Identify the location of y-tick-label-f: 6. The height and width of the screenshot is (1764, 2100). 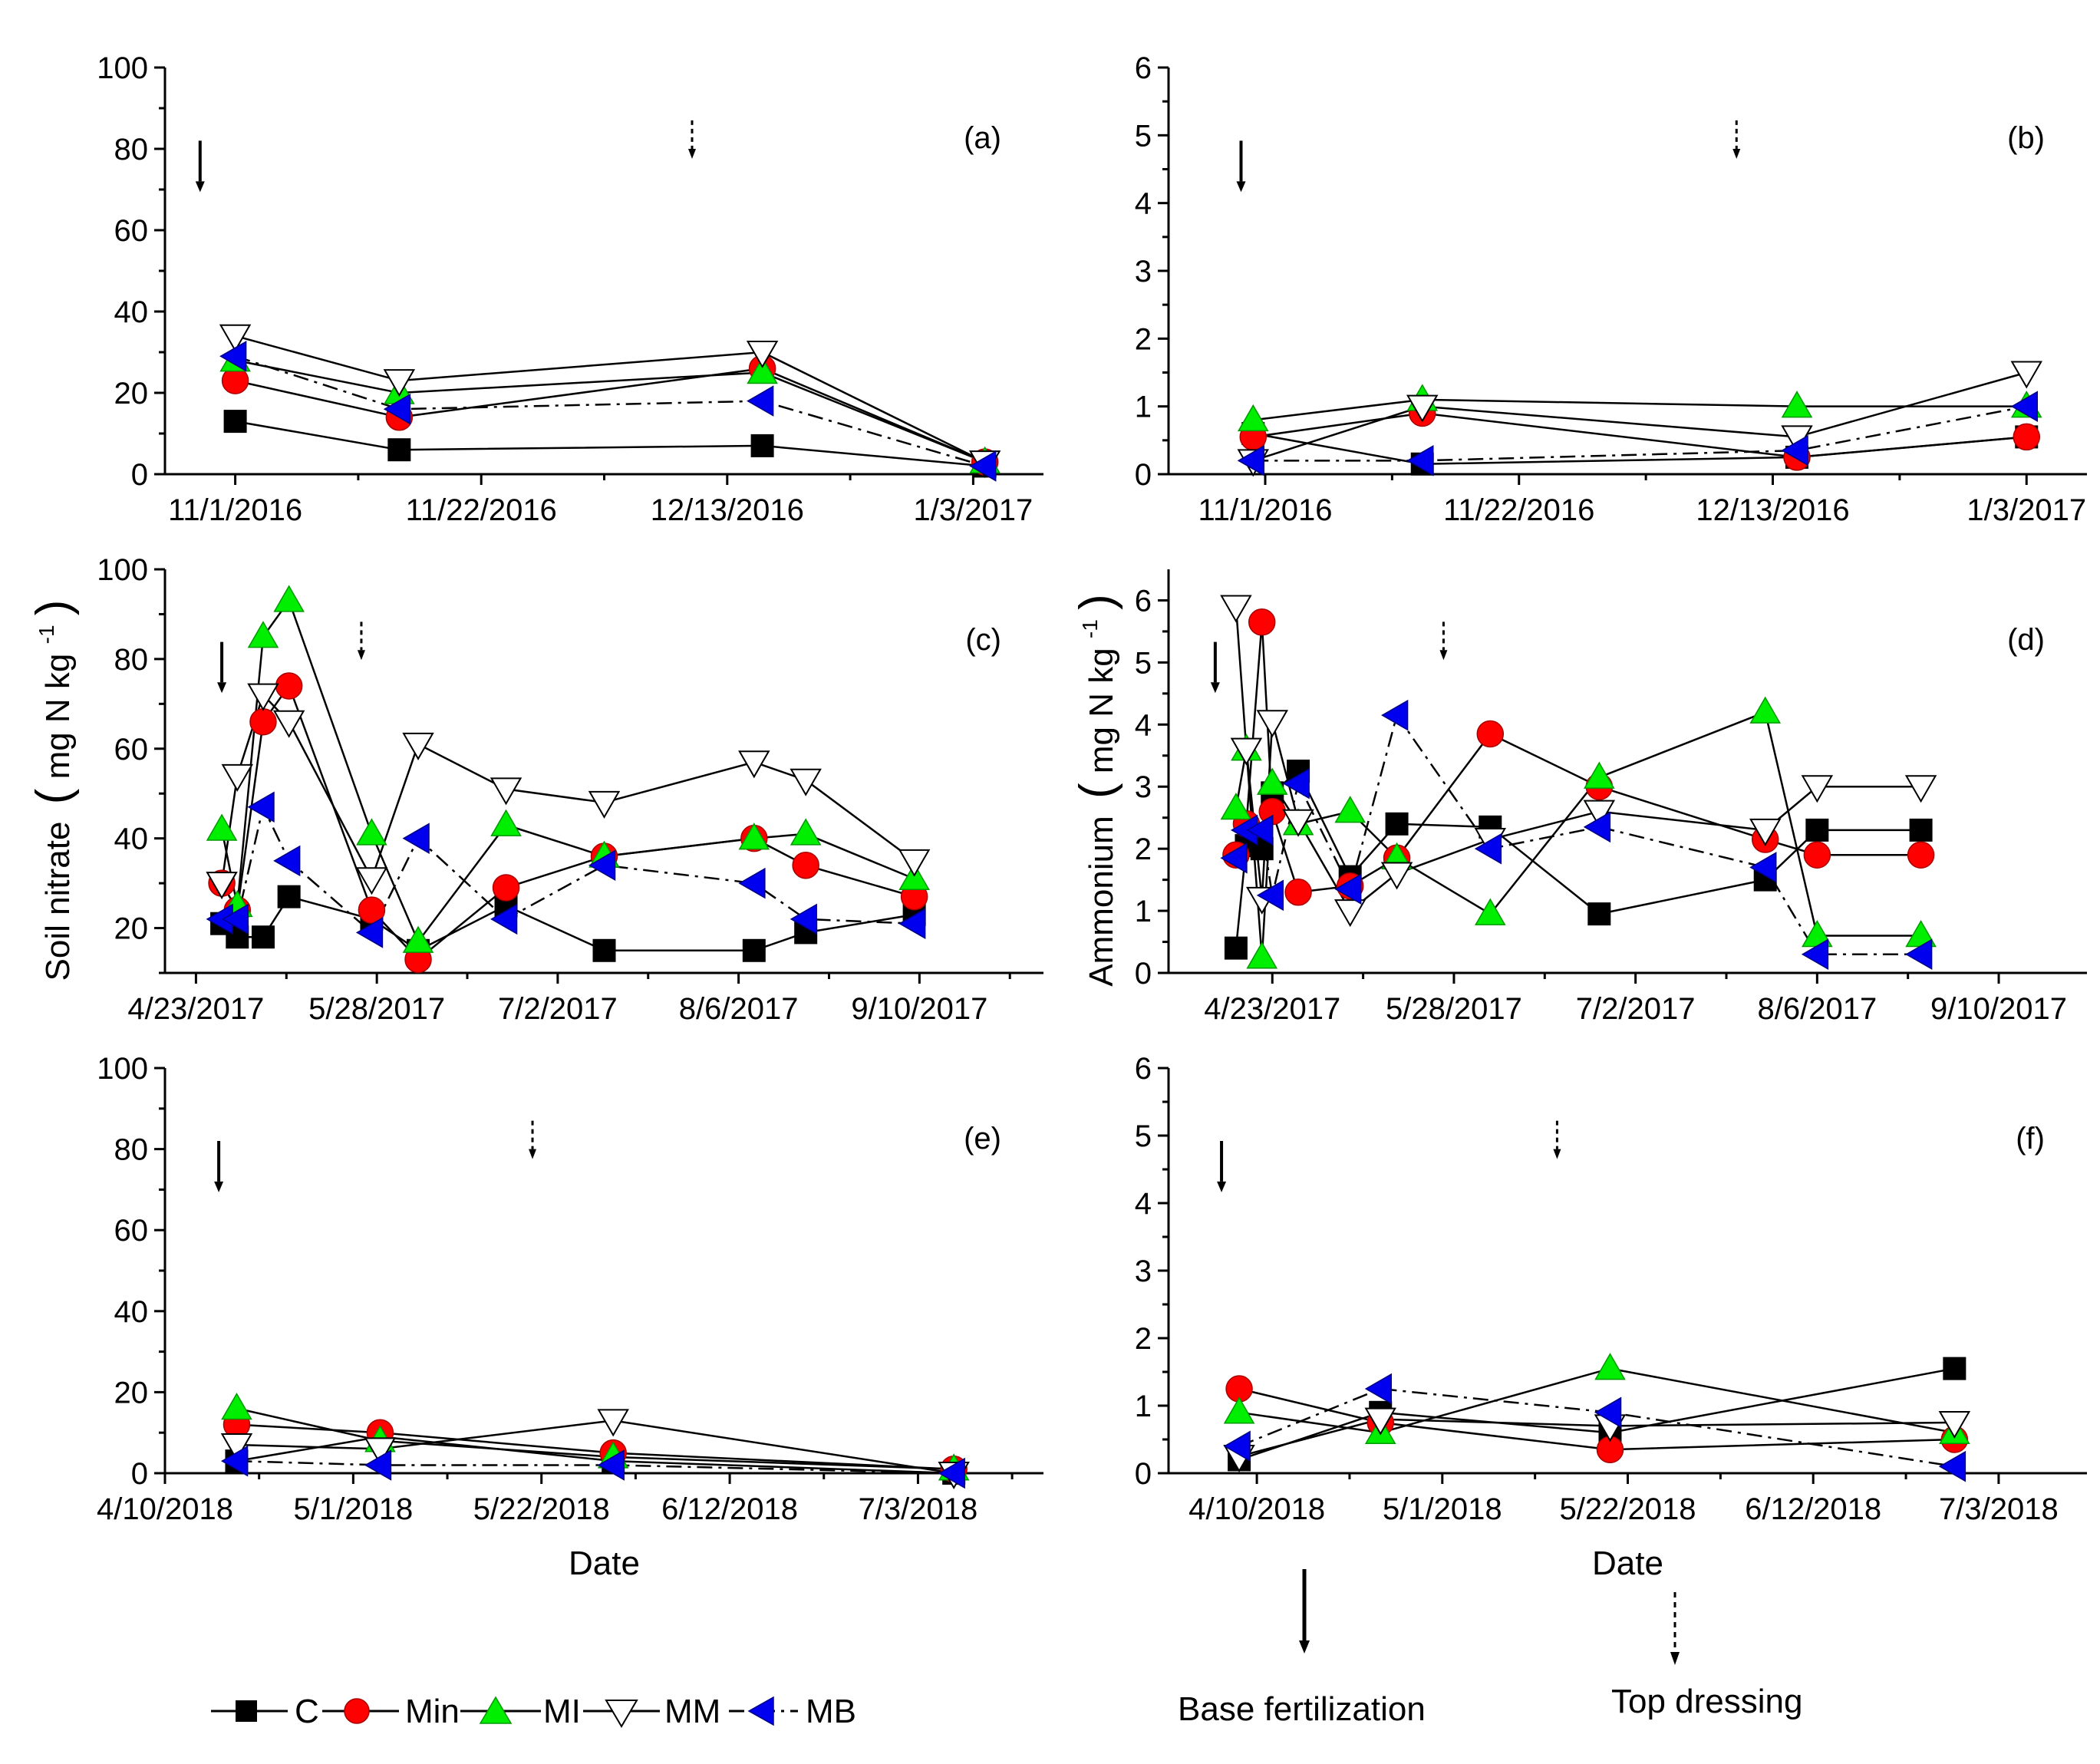
(1143, 1069).